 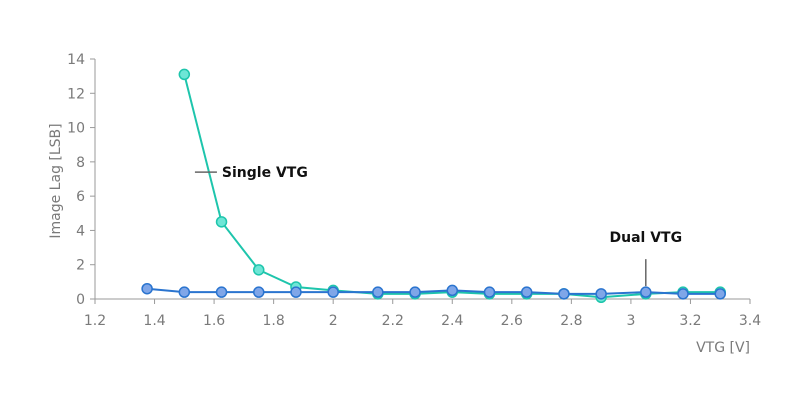 I want to click on x-tick-label: 2.6, so click(x=512, y=321).